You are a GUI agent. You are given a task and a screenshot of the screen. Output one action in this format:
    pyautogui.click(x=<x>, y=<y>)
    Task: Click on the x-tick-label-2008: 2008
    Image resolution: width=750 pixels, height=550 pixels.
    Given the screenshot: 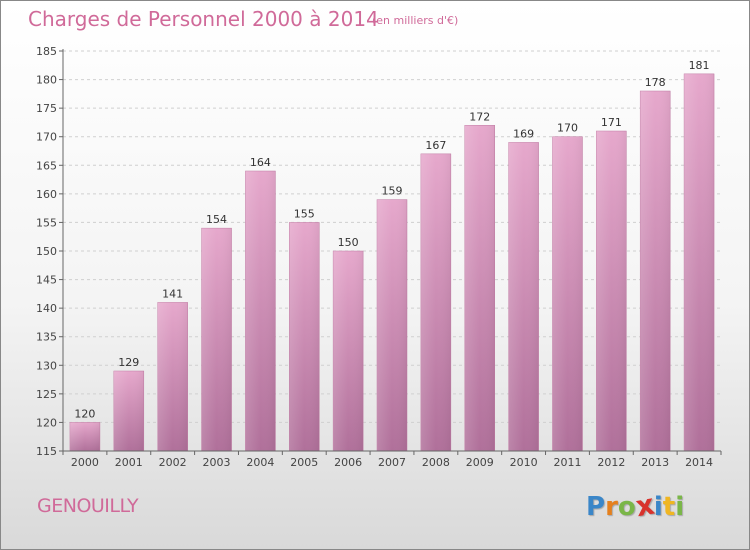 What is the action you would take?
    pyautogui.click(x=436, y=462)
    